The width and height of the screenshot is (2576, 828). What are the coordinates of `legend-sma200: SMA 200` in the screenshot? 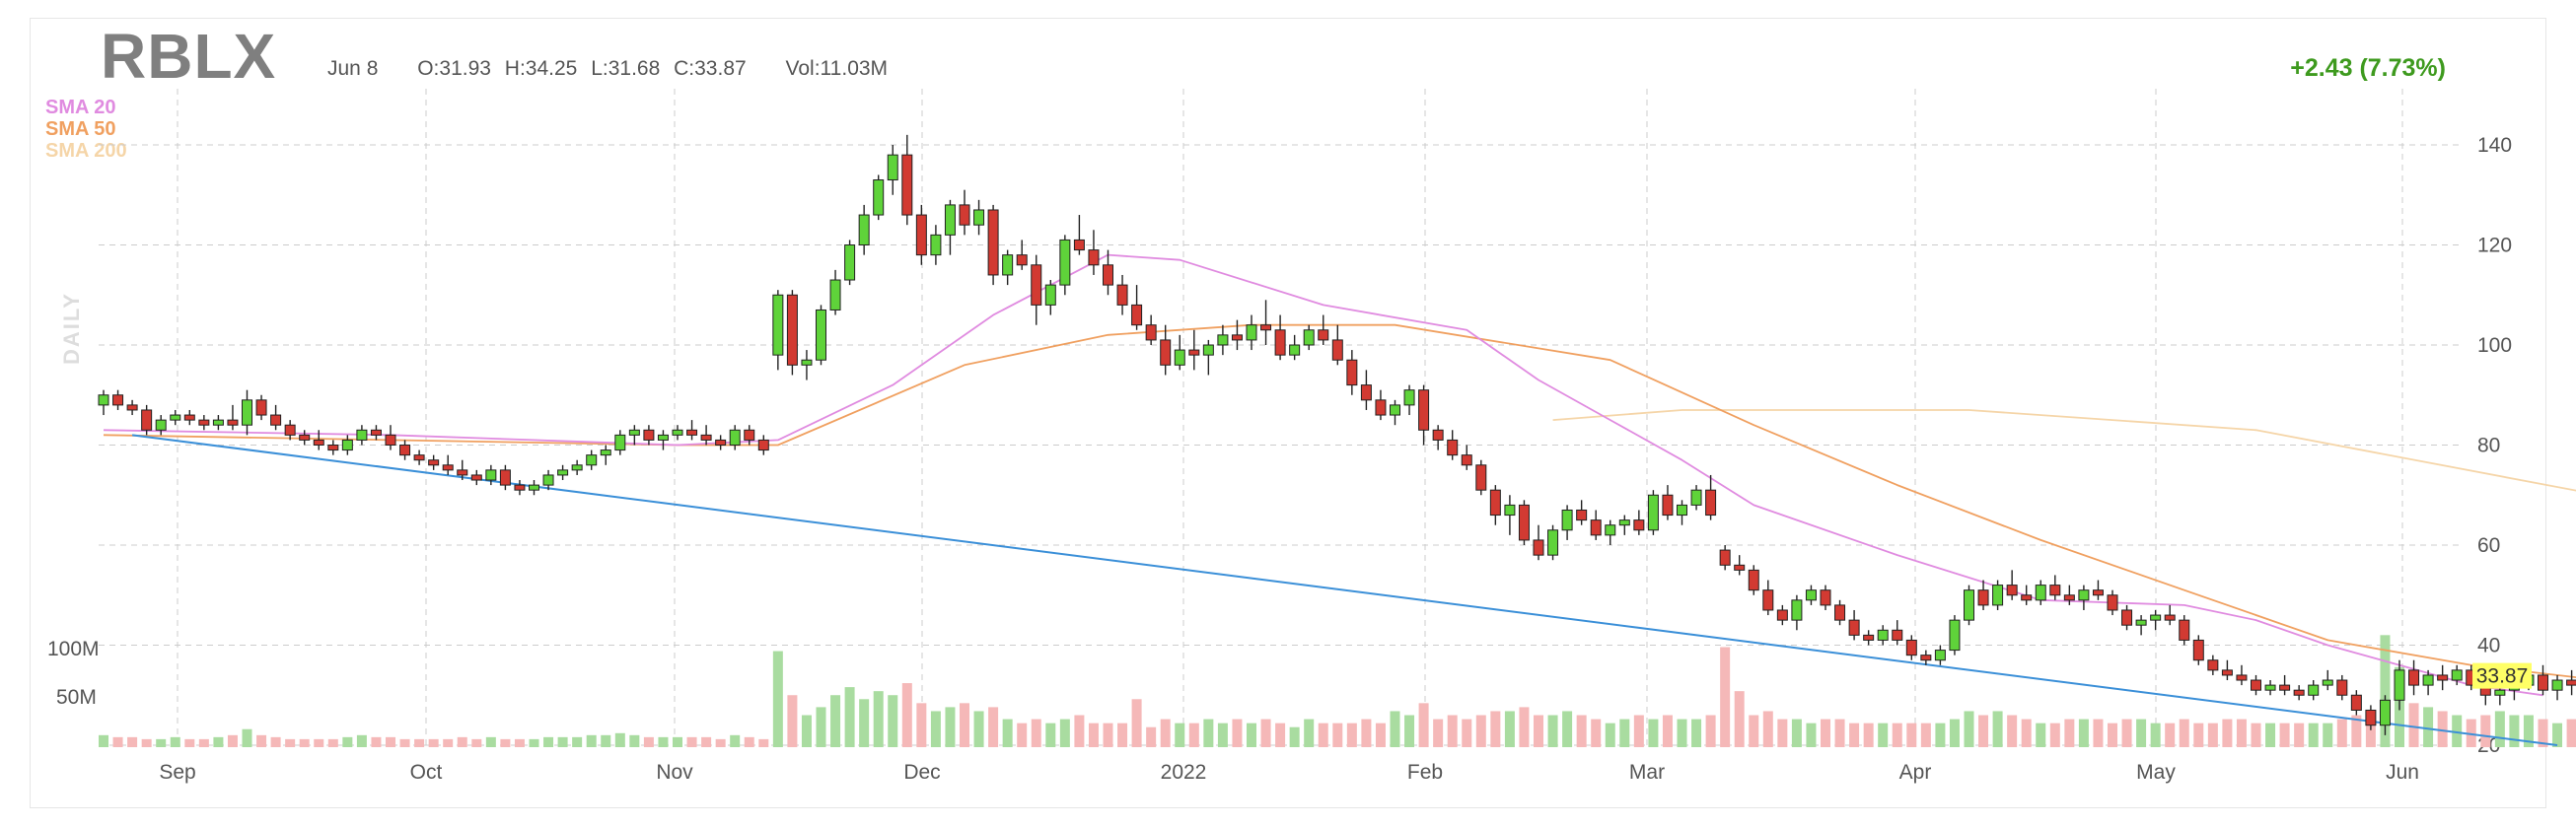 It's located at (86, 151).